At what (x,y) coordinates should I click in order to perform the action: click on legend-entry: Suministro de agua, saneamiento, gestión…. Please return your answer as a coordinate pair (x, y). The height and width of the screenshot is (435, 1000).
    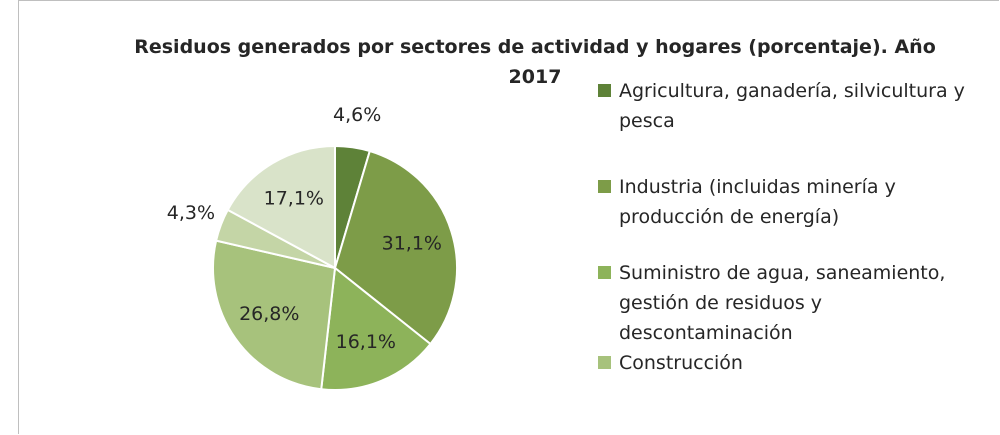
    Looking at the image, I should click on (788, 303).